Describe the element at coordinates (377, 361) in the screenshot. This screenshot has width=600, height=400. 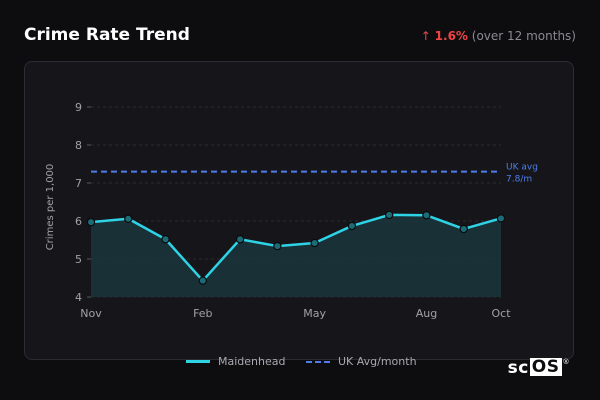
I see `legend-label-uk-avg: UK Avg/month` at that location.